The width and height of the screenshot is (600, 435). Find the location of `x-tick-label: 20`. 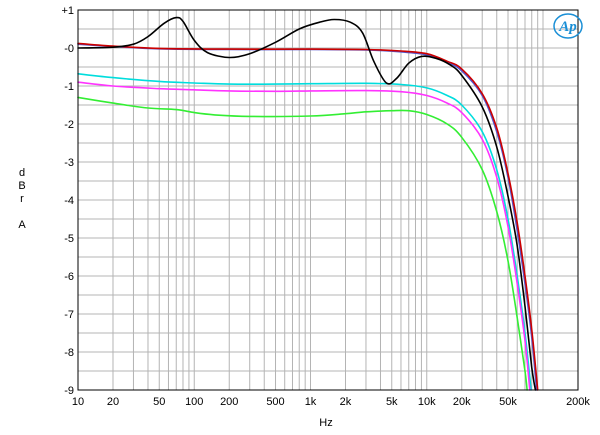

x-tick-label: 20 is located at coordinates (113, 402).